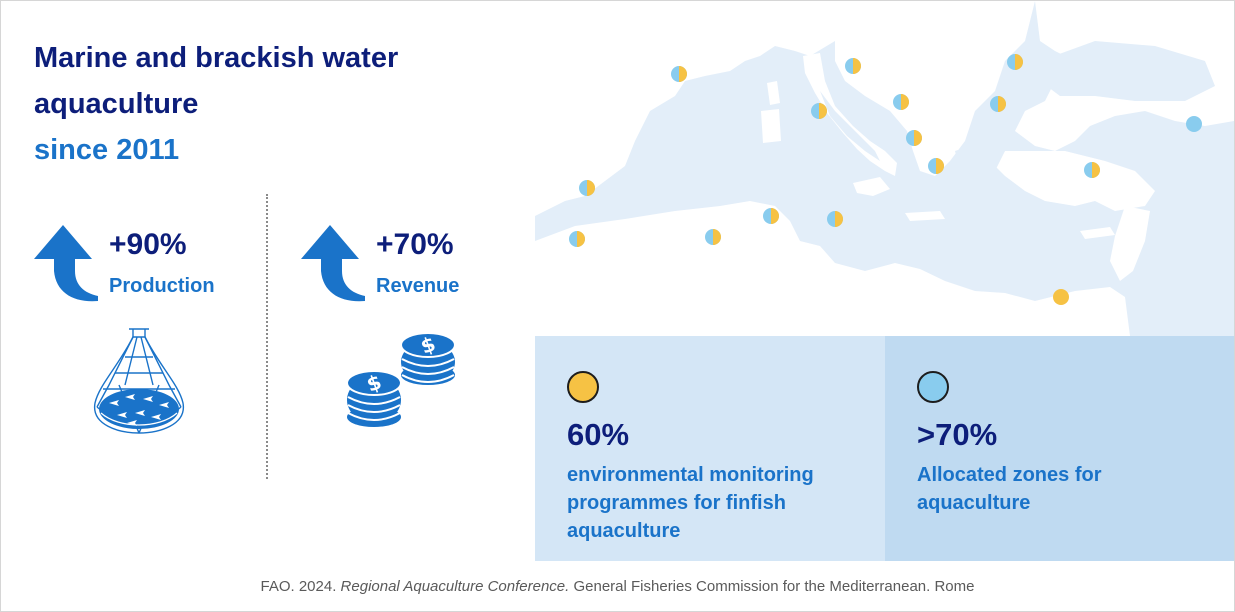 This screenshot has height=612, width=1235. Describe the element at coordinates (116, 104) in the screenshot. I see `title-line-2: aquaculture` at that location.